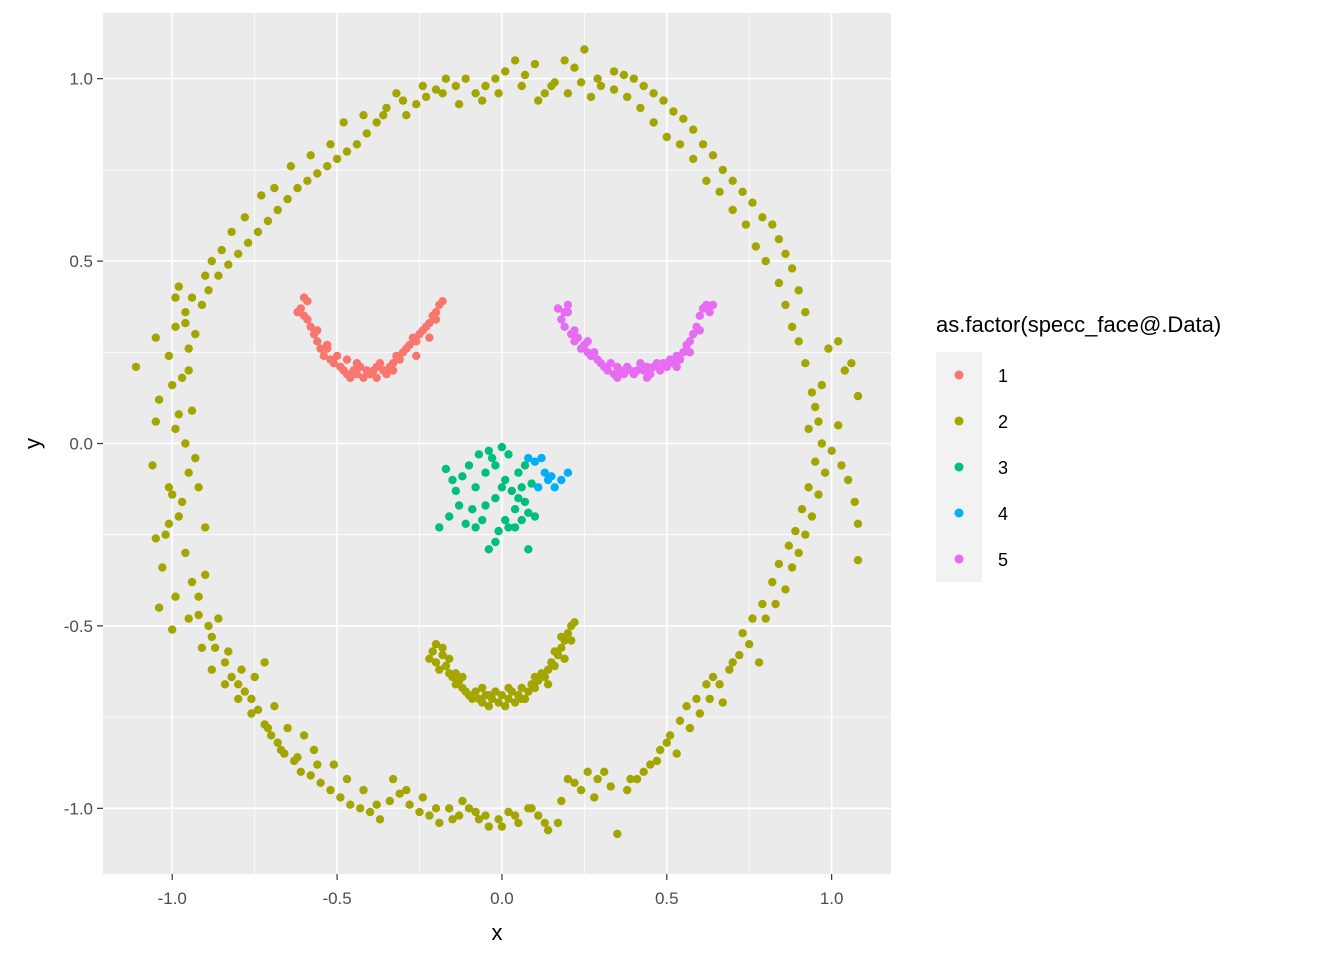 Image resolution: width=1344 pixels, height=960 pixels. What do you see at coordinates (1003, 560) in the screenshot?
I see `legend-label-5: 5` at bounding box center [1003, 560].